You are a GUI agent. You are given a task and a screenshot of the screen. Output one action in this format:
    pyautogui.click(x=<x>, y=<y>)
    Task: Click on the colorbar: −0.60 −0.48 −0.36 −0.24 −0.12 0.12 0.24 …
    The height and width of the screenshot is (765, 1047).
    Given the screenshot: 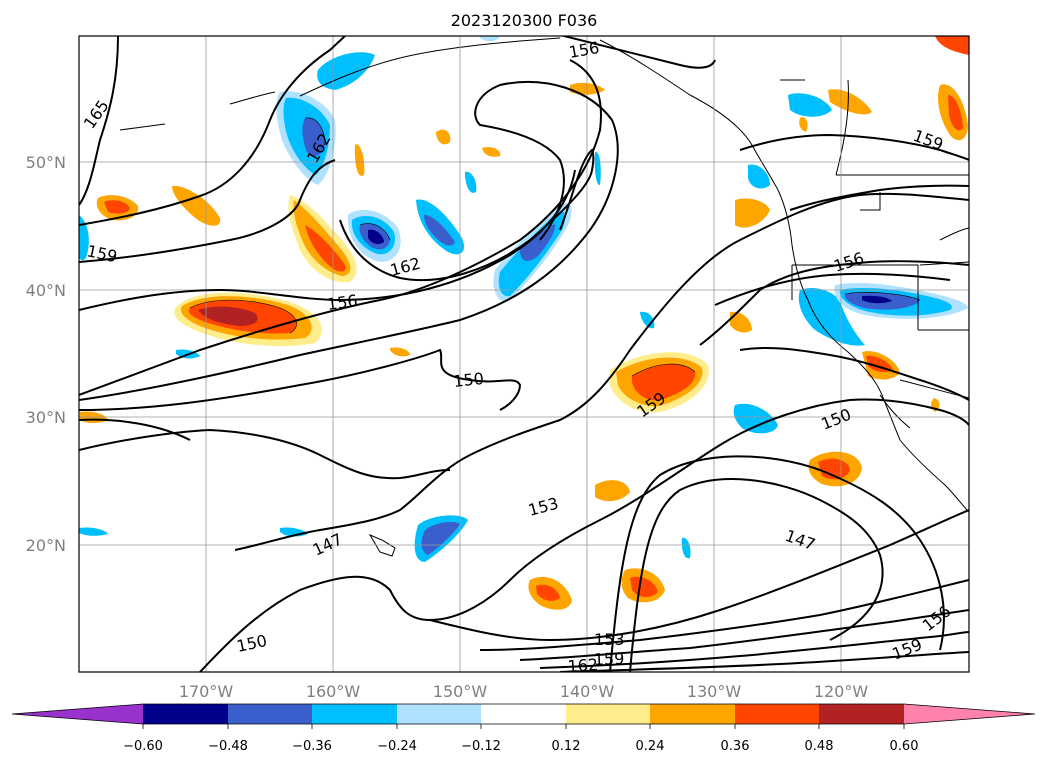 What is the action you would take?
    pyautogui.click(x=523, y=728)
    